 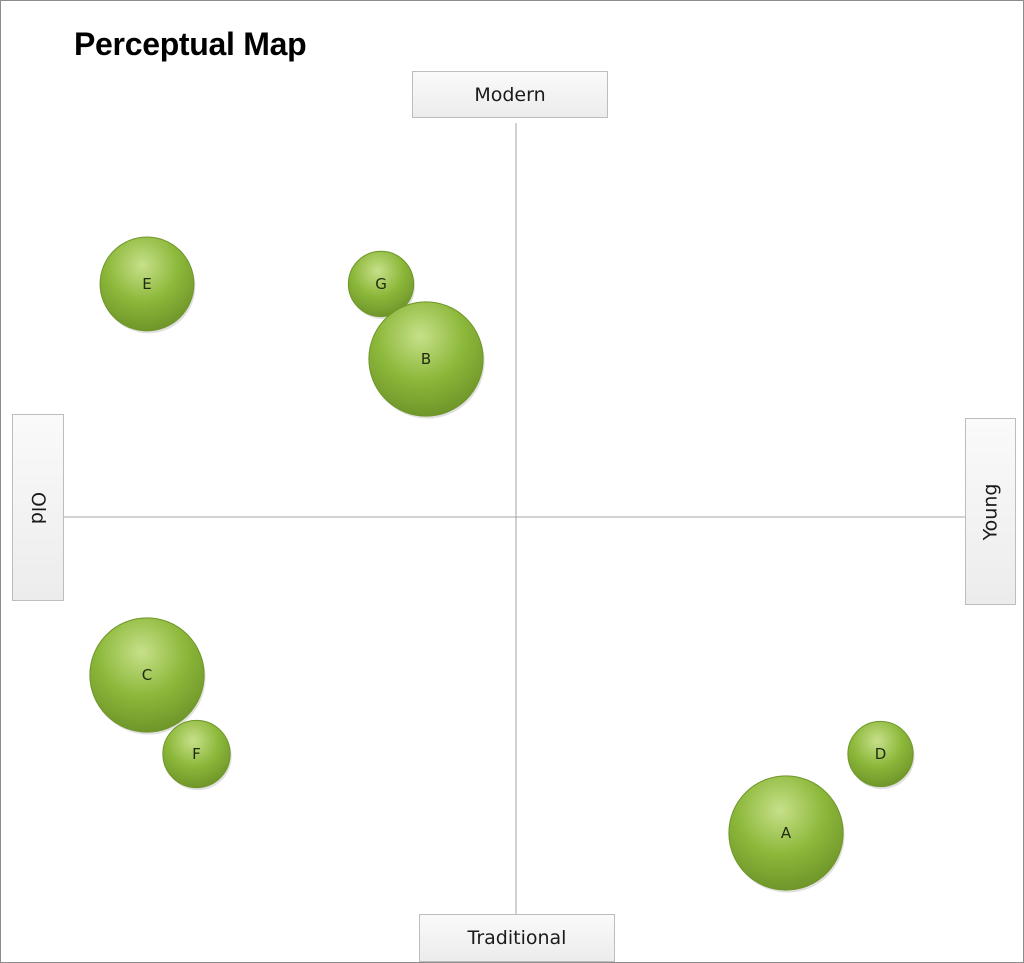 I want to click on bubble-label: C, so click(x=147, y=675).